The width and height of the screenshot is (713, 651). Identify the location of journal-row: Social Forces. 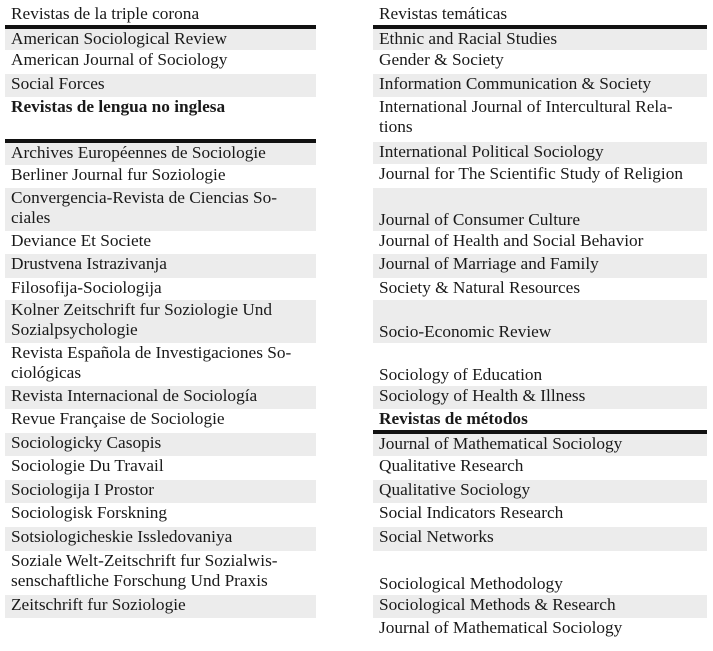
(160, 85).